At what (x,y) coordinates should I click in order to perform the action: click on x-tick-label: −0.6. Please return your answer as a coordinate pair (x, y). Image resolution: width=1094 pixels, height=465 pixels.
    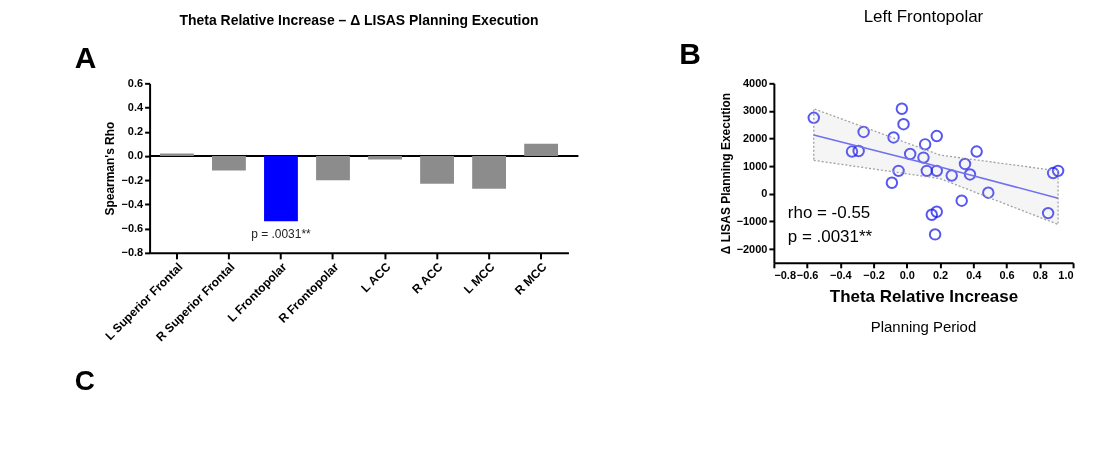
    Looking at the image, I should click on (807, 275).